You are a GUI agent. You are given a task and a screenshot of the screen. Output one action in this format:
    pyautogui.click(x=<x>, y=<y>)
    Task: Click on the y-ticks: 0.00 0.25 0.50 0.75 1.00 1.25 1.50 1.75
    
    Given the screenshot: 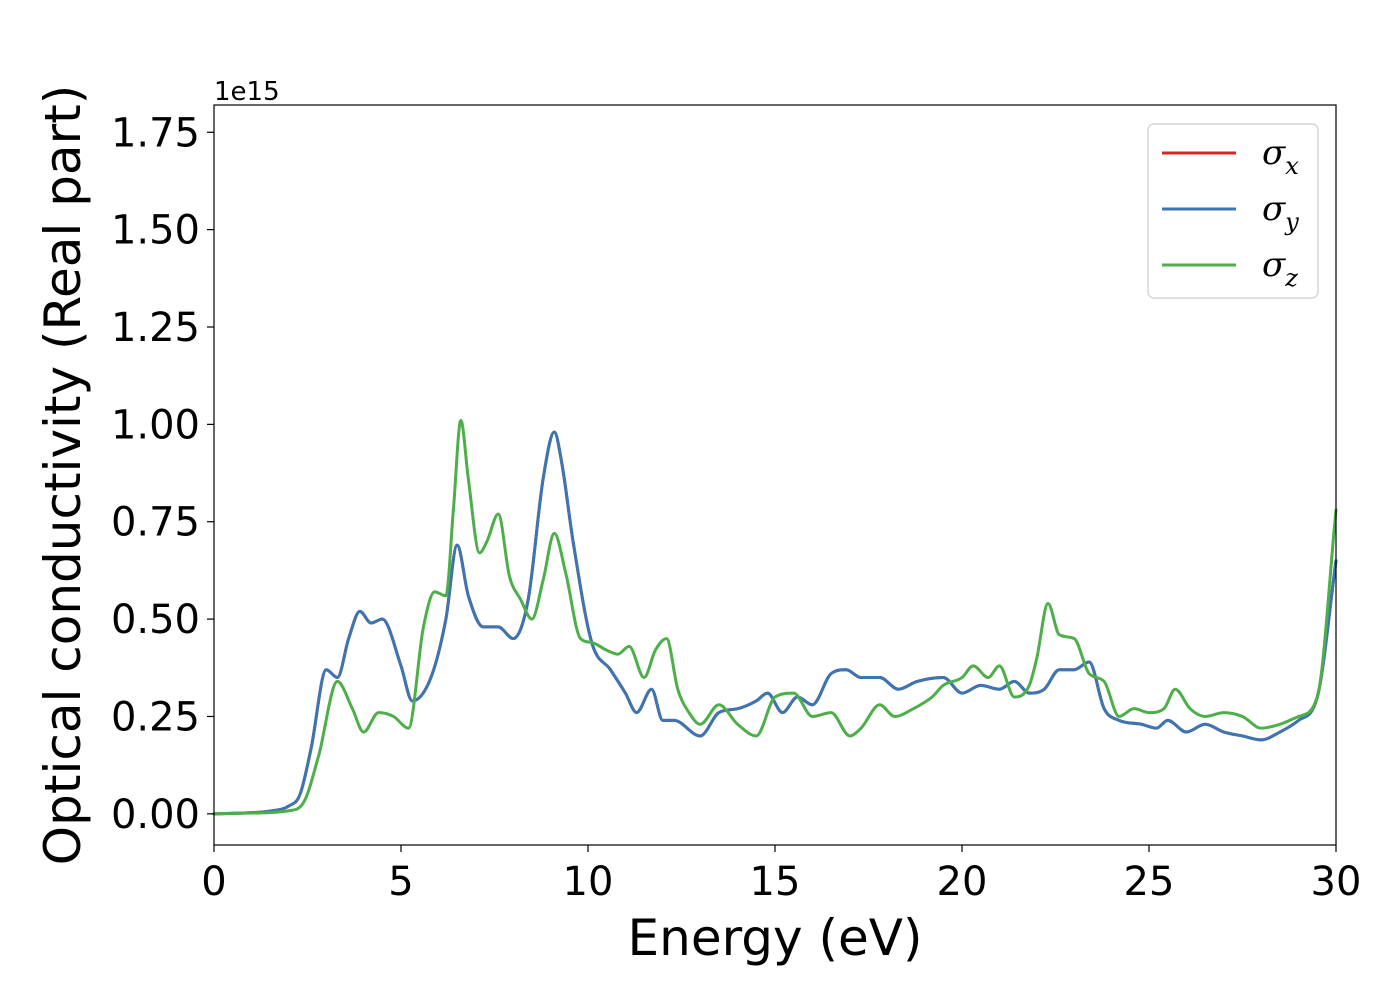 What is the action you would take?
    pyautogui.click(x=162, y=474)
    